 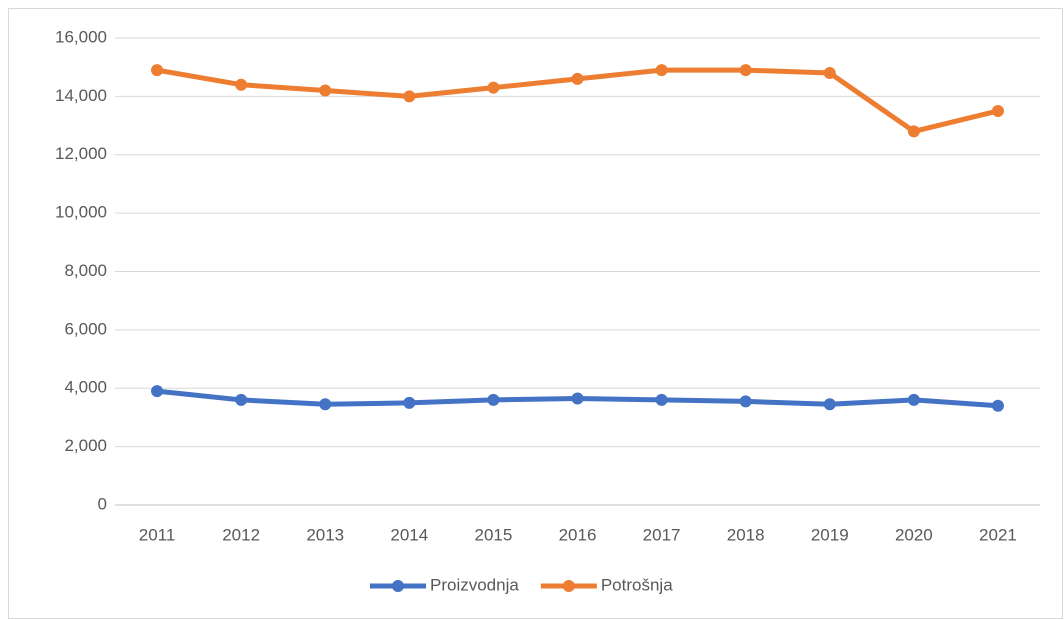 What do you see at coordinates (830, 534) in the screenshot?
I see `x-tick-label: 2019` at bounding box center [830, 534].